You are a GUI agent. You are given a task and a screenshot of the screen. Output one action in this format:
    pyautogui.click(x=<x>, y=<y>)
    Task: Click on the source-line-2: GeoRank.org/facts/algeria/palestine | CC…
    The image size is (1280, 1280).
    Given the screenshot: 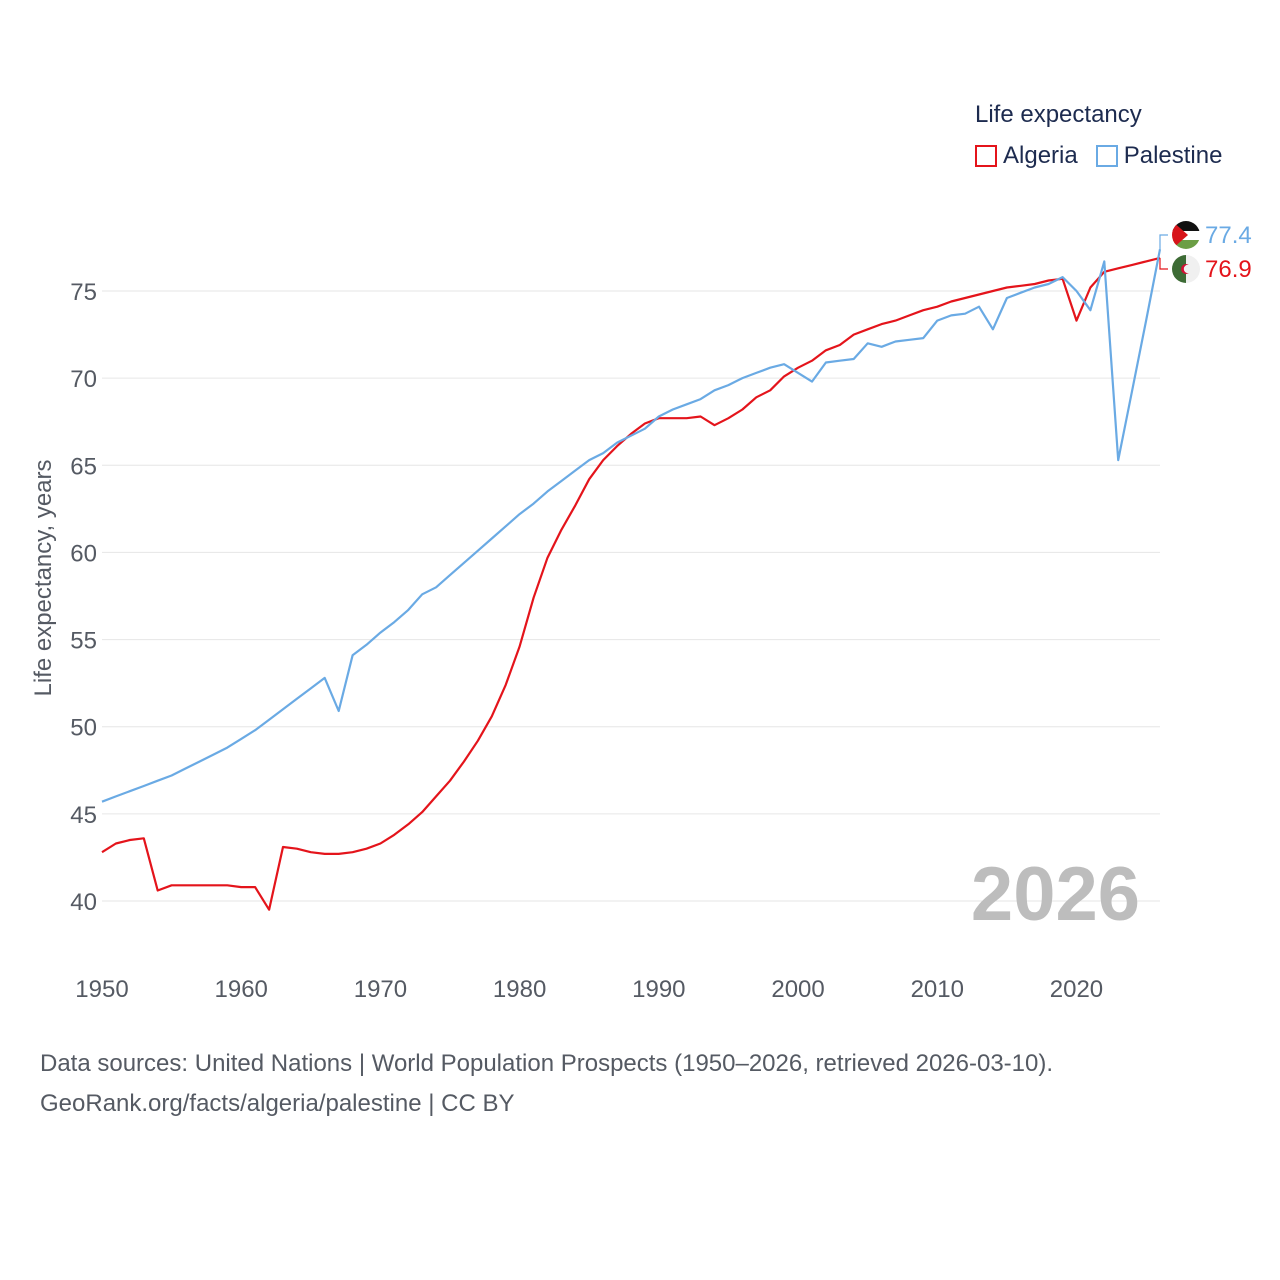 What is the action you would take?
    pyautogui.click(x=277, y=1103)
    